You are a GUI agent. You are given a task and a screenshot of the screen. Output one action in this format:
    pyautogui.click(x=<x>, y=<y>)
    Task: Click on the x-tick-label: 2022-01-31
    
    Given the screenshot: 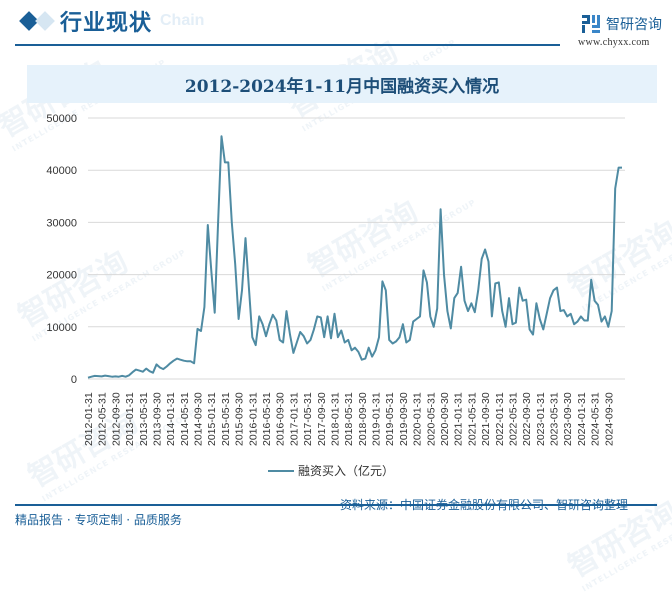 What is the action you would take?
    pyautogui.click(x=500, y=419)
    